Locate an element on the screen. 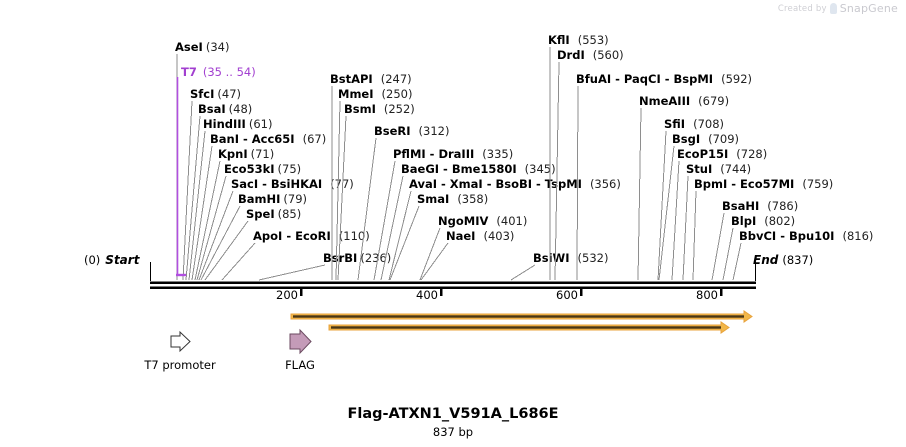 The width and height of the screenshot is (906, 447). enzyme-label-BstAPI: BstAPI (247) is located at coordinates (371, 79).